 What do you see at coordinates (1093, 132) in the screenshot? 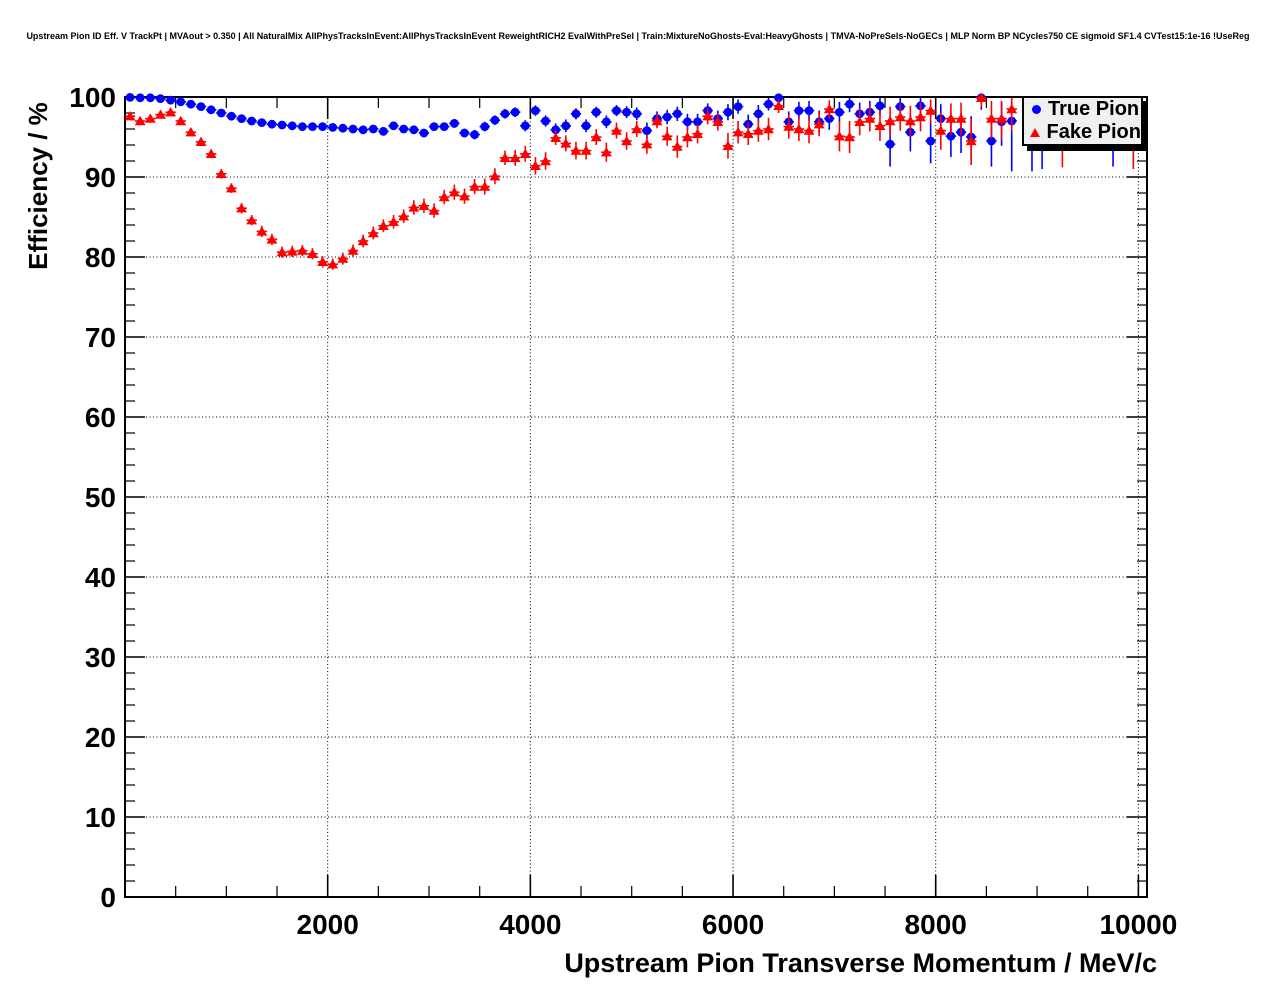
I see `legend-label-fake-pion: Fake Pion` at bounding box center [1093, 132].